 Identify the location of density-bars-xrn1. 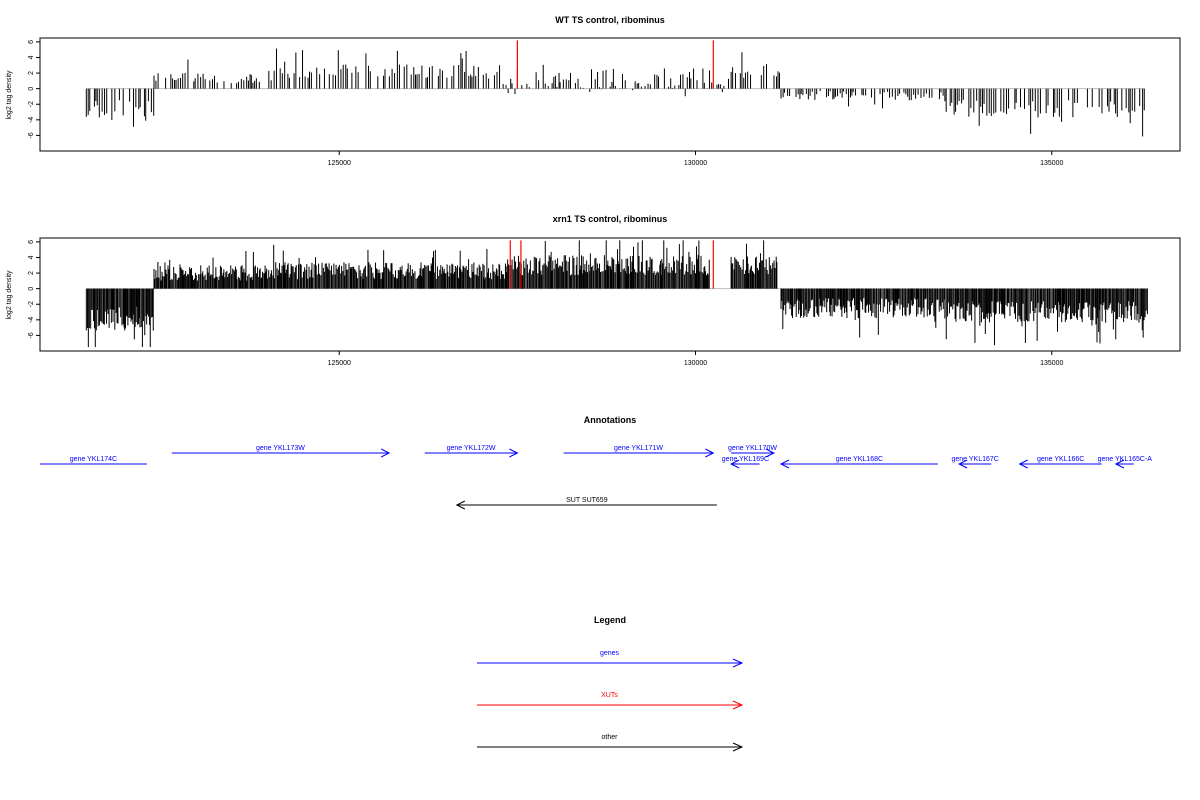
(616, 294).